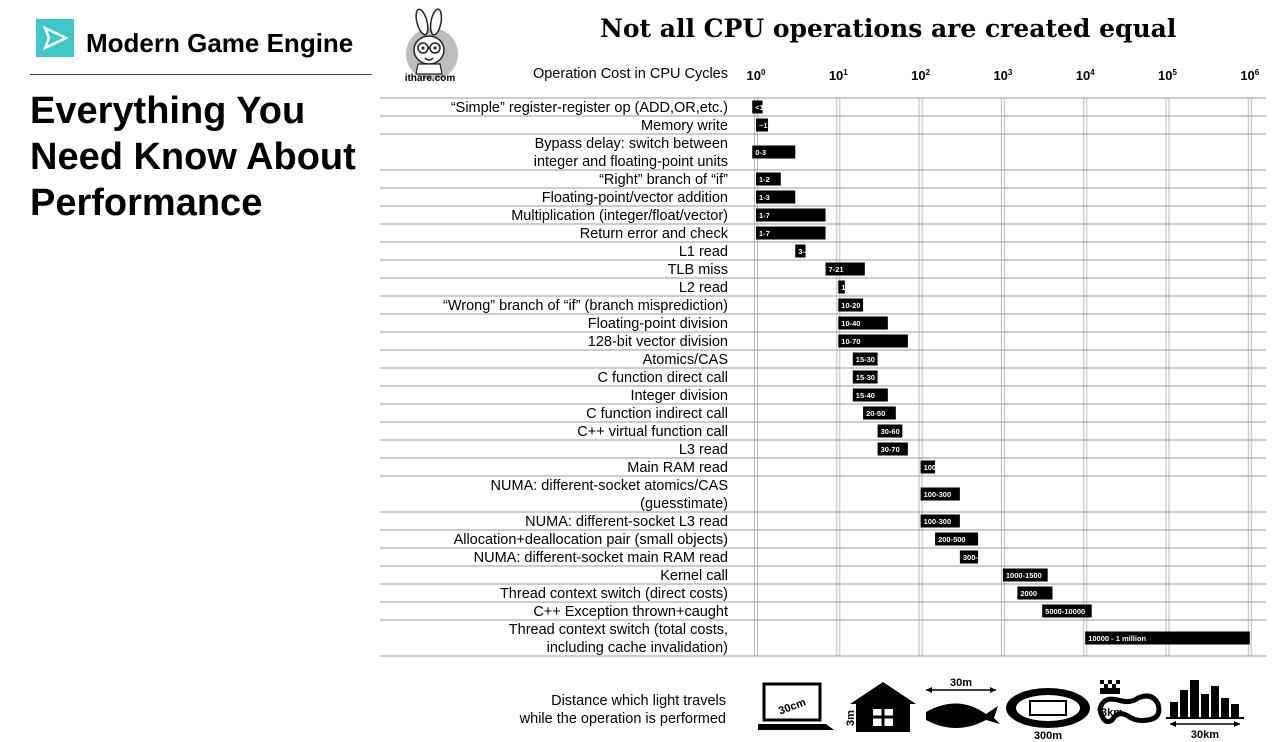 The image size is (1280, 742). What do you see at coordinates (766, 270) in the screenshot?
I see `chart-row: TLB miss 7-21` at bounding box center [766, 270].